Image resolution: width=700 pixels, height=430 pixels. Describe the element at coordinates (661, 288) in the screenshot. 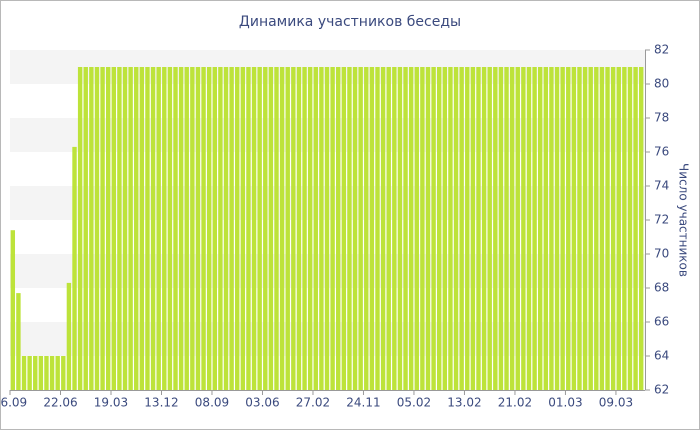

I see `y-tick-label: 68` at that location.